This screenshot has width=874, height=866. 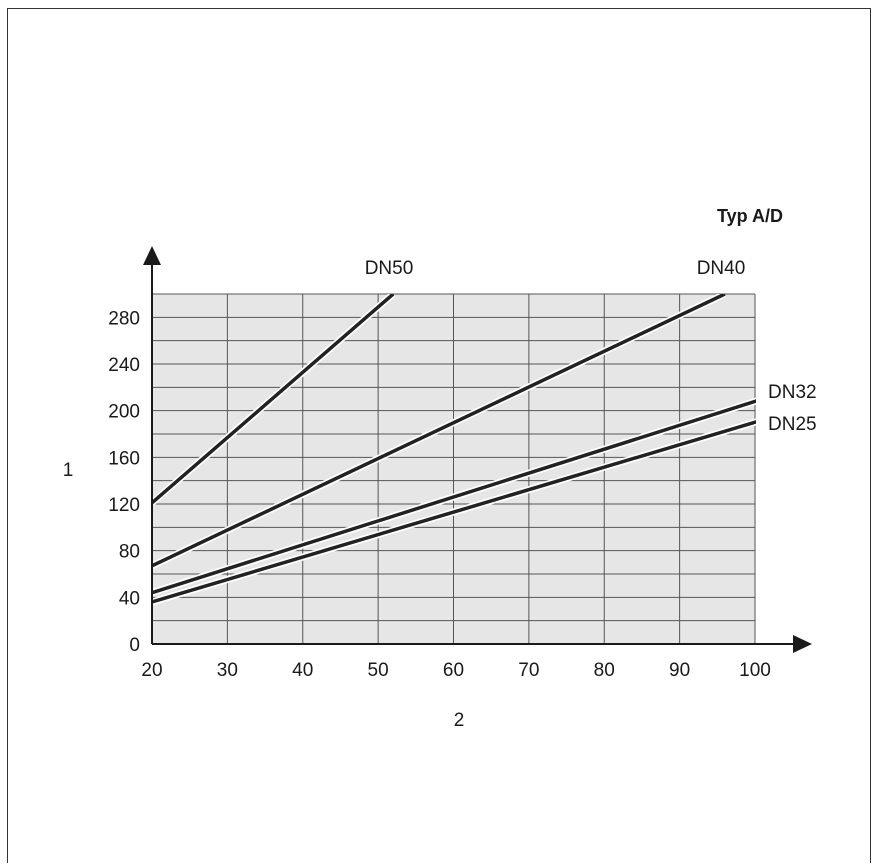 I want to click on x-tick-label: 20, so click(x=151, y=670).